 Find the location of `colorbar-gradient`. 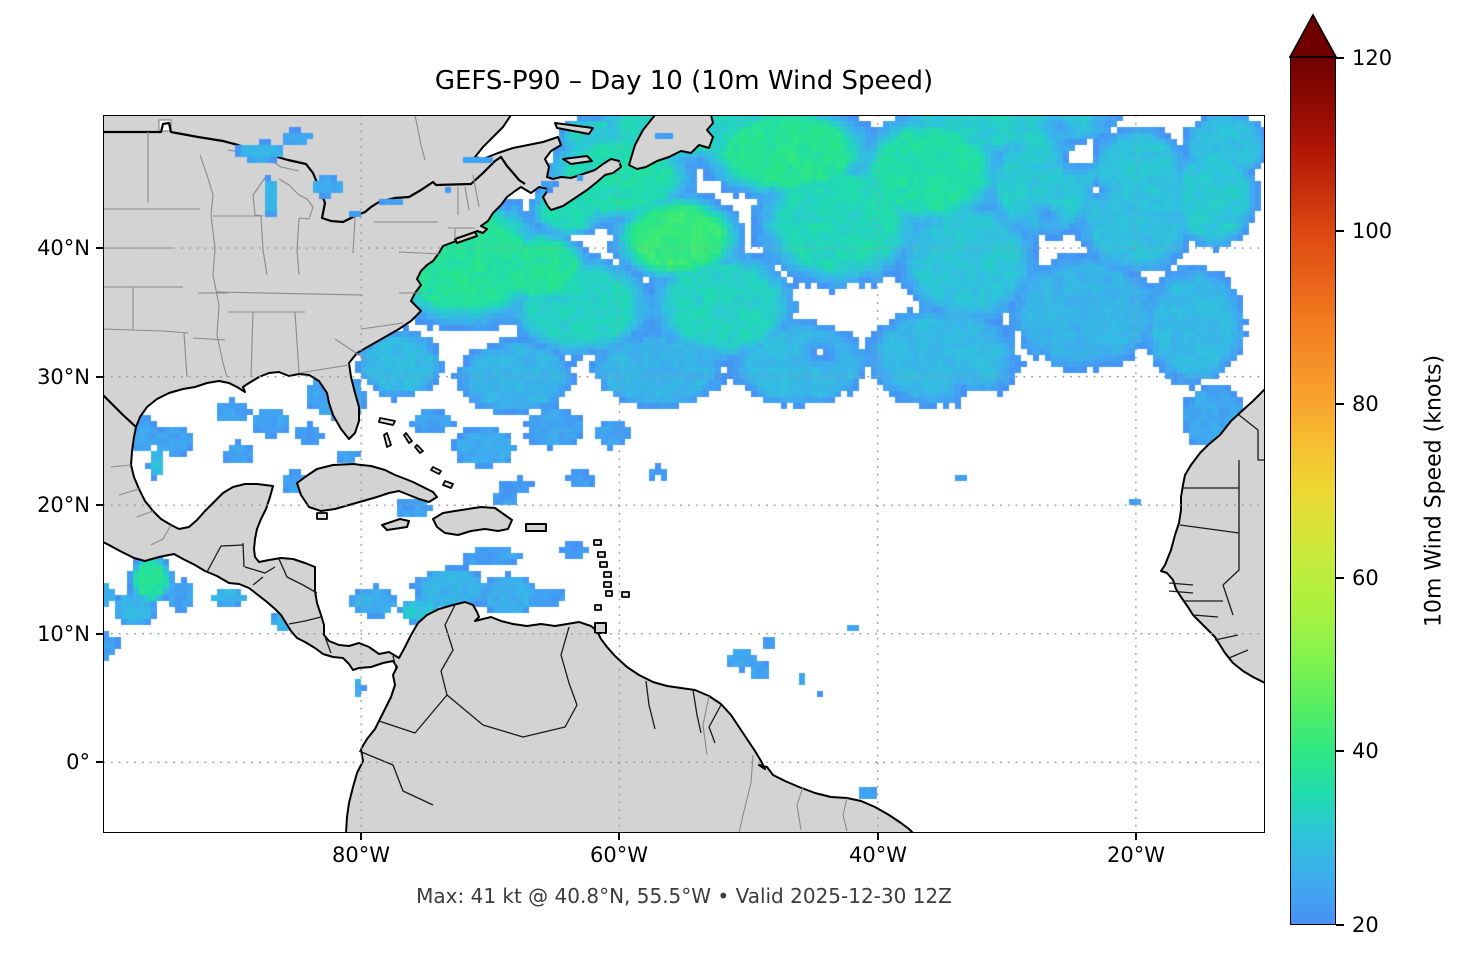

colorbar-gradient is located at coordinates (1313, 491).